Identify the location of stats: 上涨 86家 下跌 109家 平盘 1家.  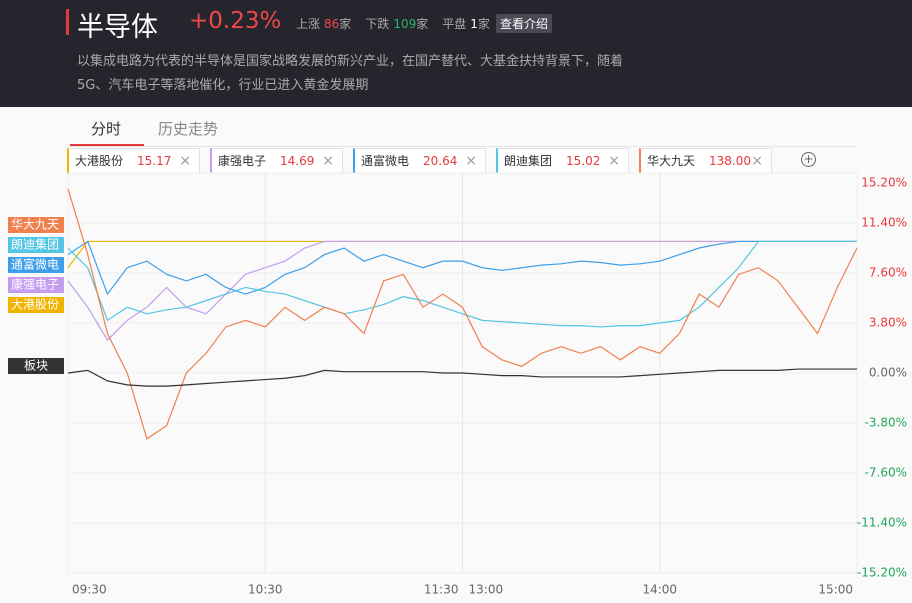
(393, 23).